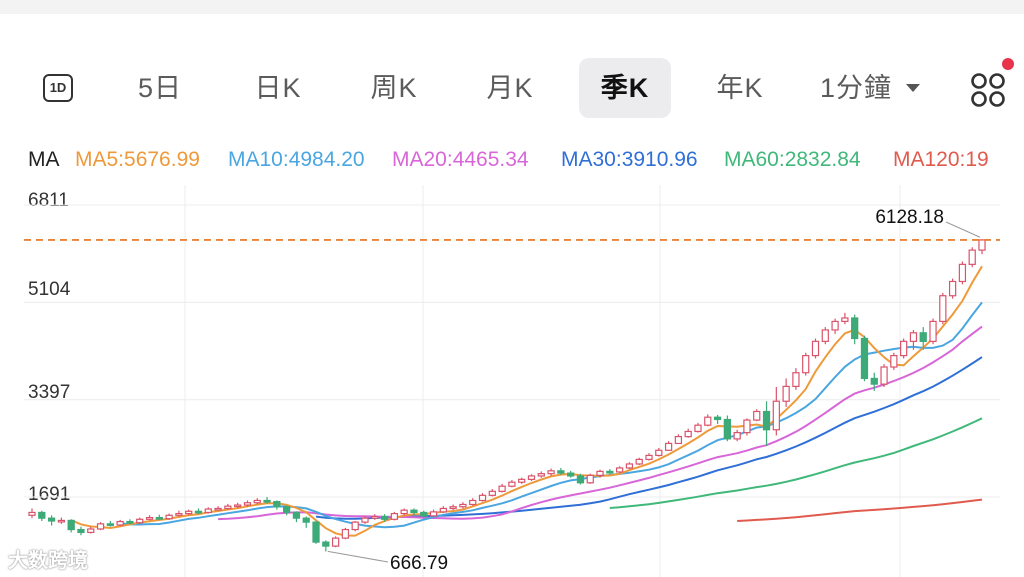  I want to click on grid-more-icon, so click(988, 90).